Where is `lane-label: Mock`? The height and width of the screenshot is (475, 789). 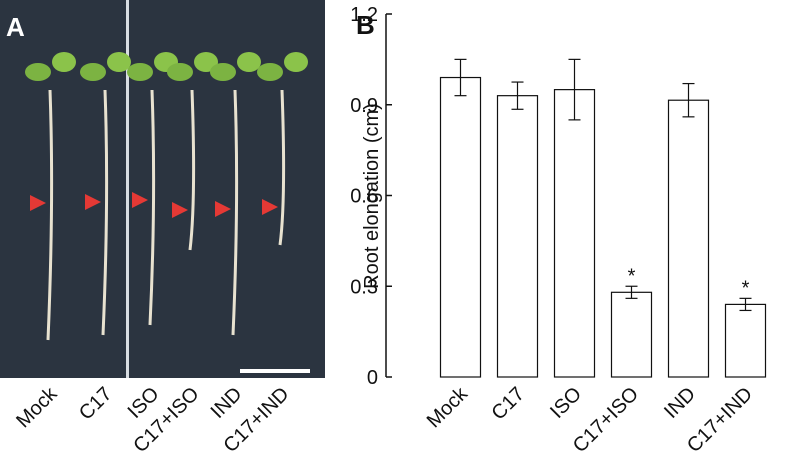 lane-label: Mock is located at coordinates (37, 407).